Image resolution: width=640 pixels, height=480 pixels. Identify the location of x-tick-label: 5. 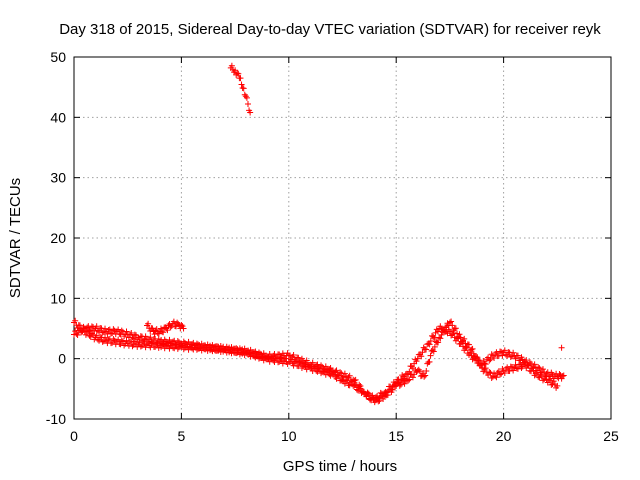
(182, 436).